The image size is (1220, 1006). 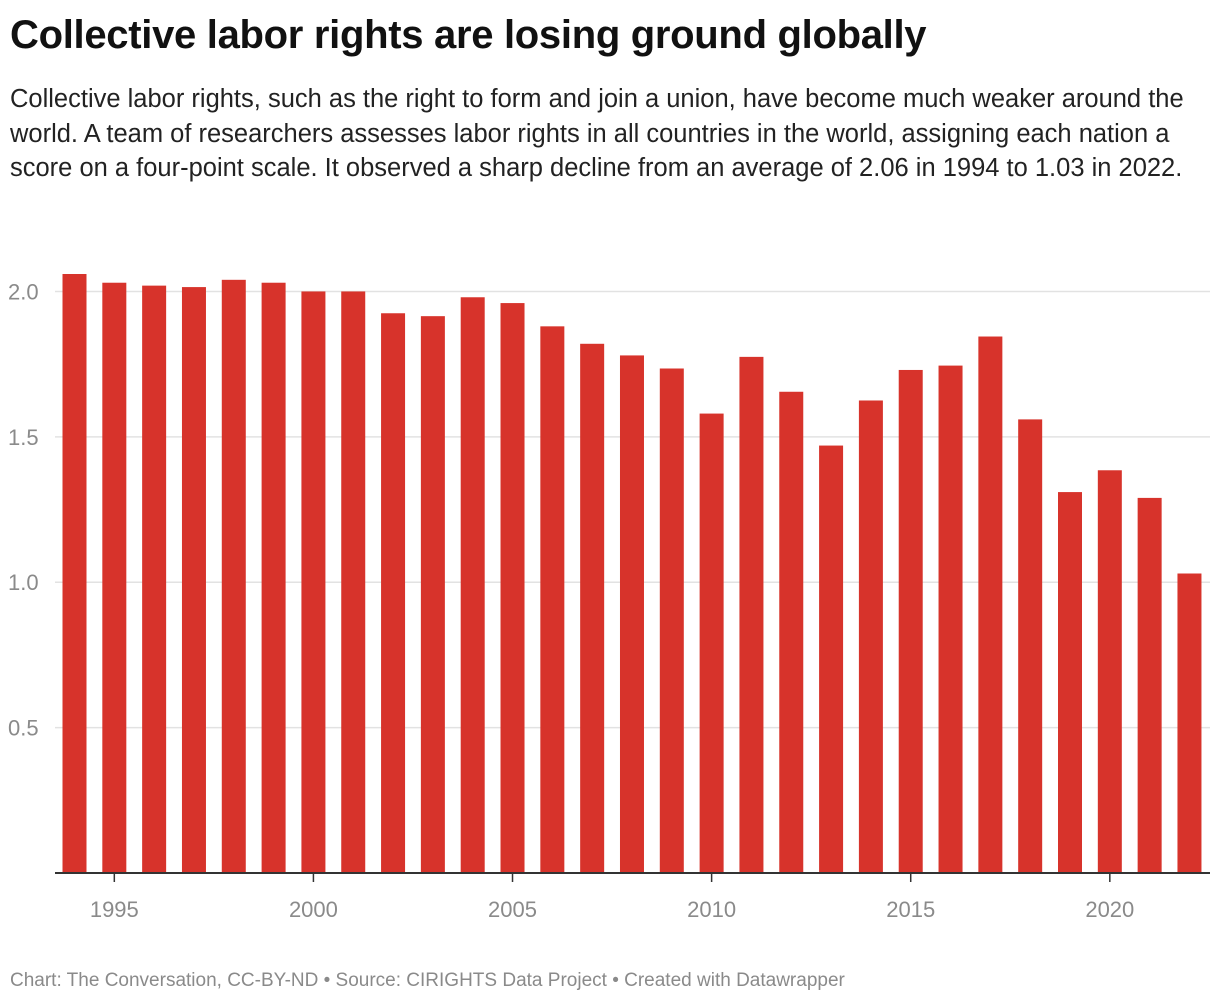 I want to click on bar-2015, so click(x=910, y=621).